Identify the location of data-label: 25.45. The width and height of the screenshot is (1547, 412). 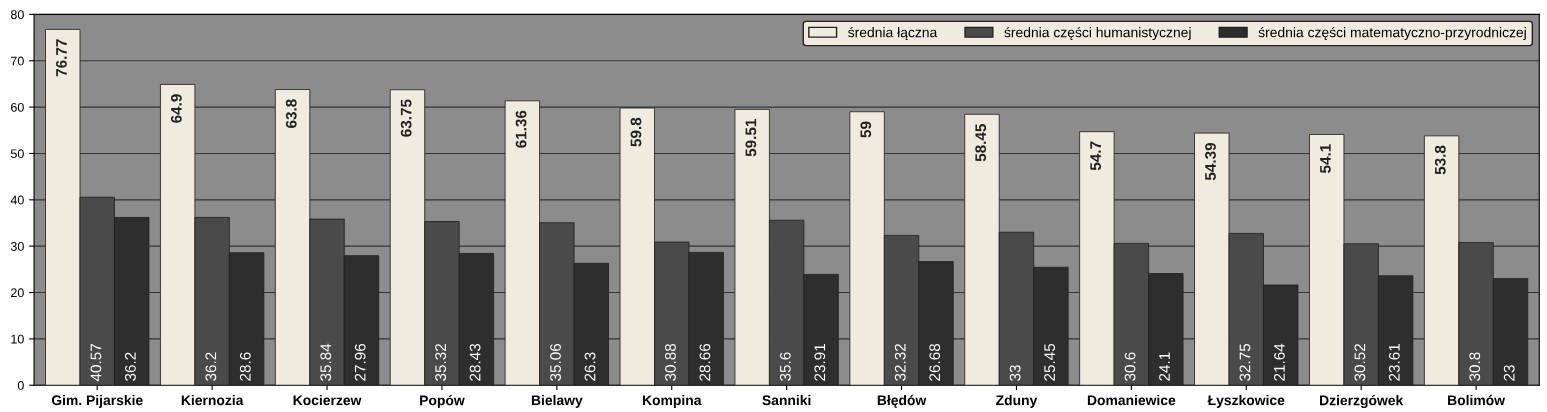
(1050, 362).